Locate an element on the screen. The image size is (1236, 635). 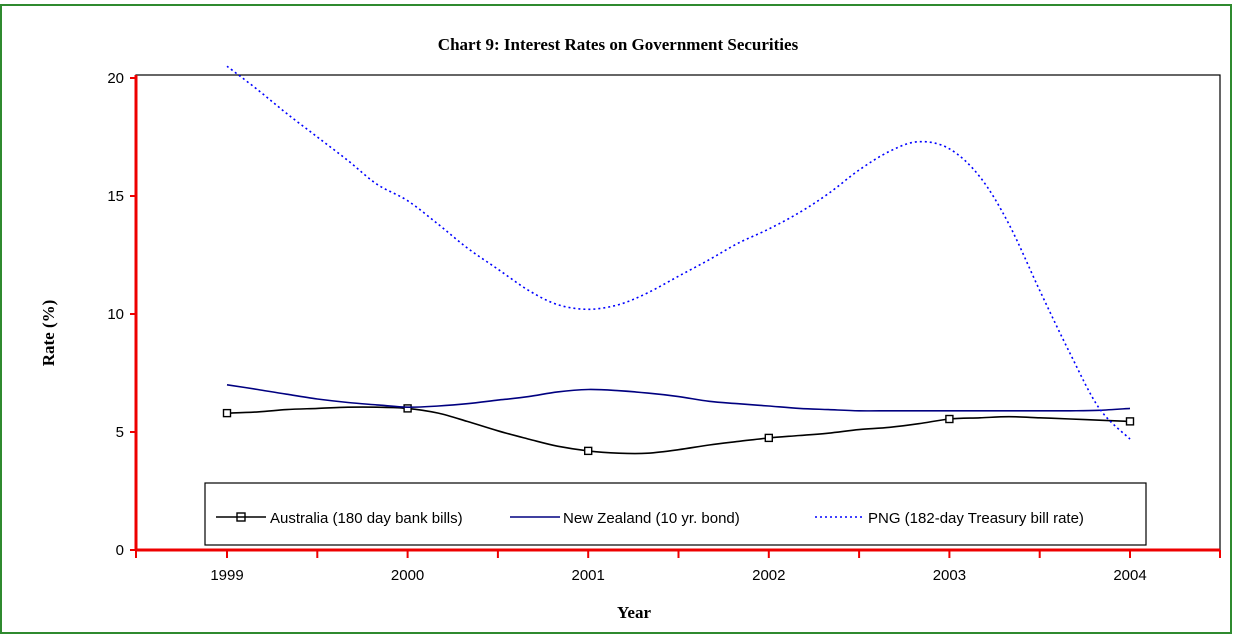
legend-item-png: PNG (182-day Treasury bill rate) is located at coordinates (949, 518).